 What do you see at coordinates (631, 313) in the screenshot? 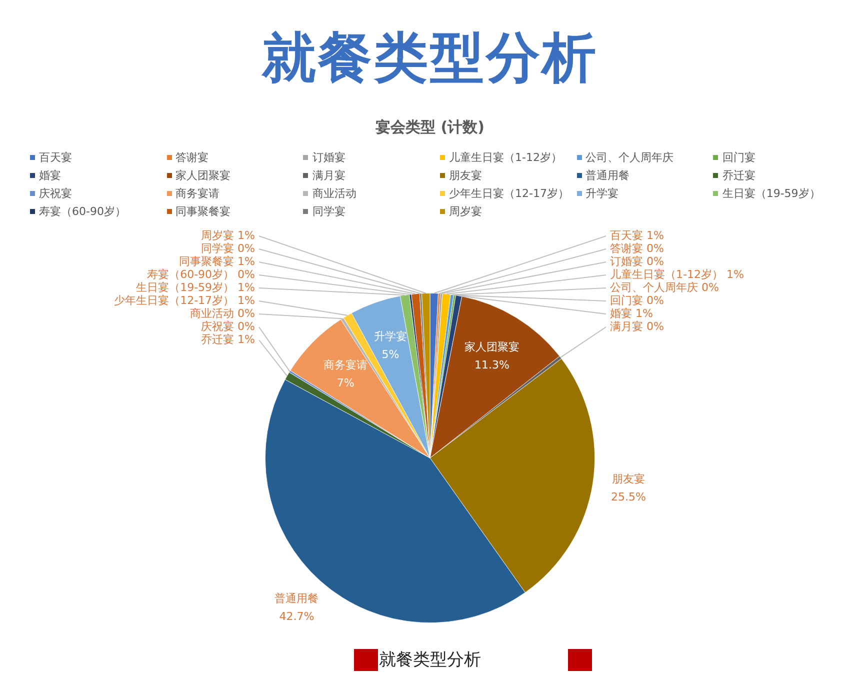
I see `category-label: 婚宴 1%` at bounding box center [631, 313].